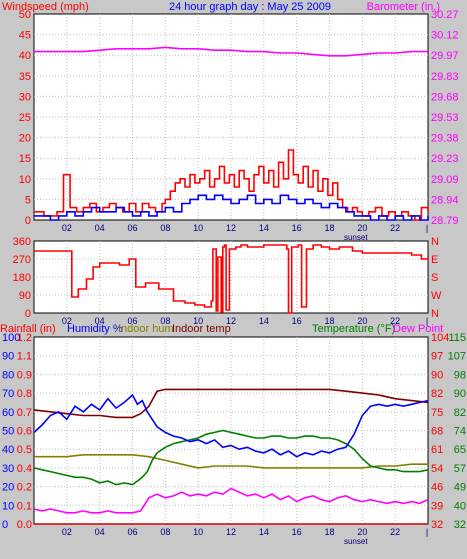  What do you see at coordinates (24, 357) in the screenshot?
I see `y-tick-rainfall: 1.1` at bounding box center [24, 357].